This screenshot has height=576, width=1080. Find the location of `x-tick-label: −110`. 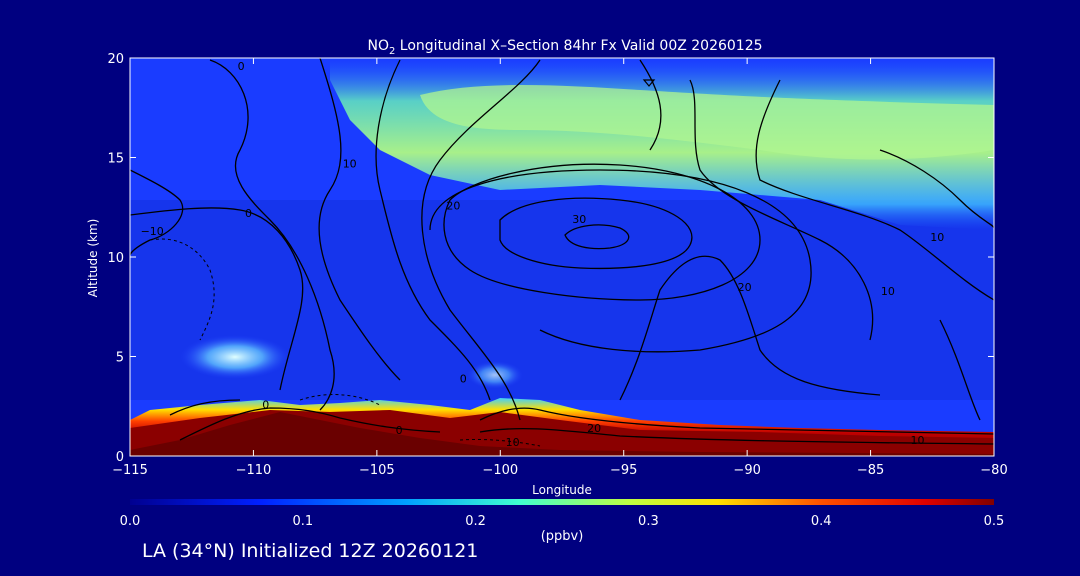

x-tick-label: −110 is located at coordinates (254, 470).